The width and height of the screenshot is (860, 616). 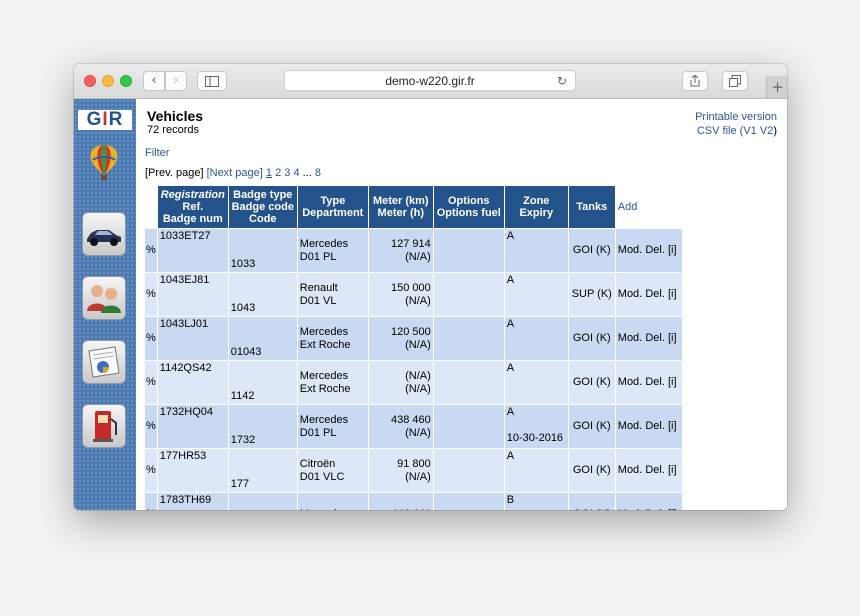 What do you see at coordinates (104, 426) in the screenshot?
I see `fuel-pump-icon` at bounding box center [104, 426].